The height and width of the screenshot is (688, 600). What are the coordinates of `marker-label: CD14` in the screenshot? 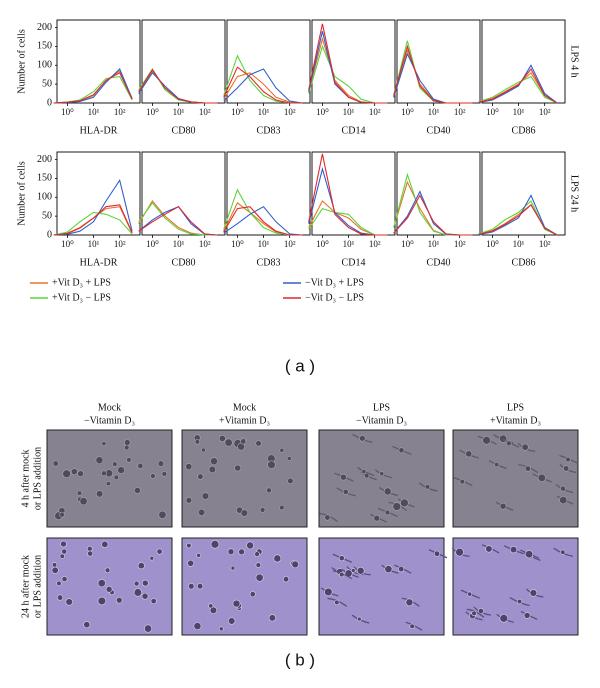 It's located at (354, 130).